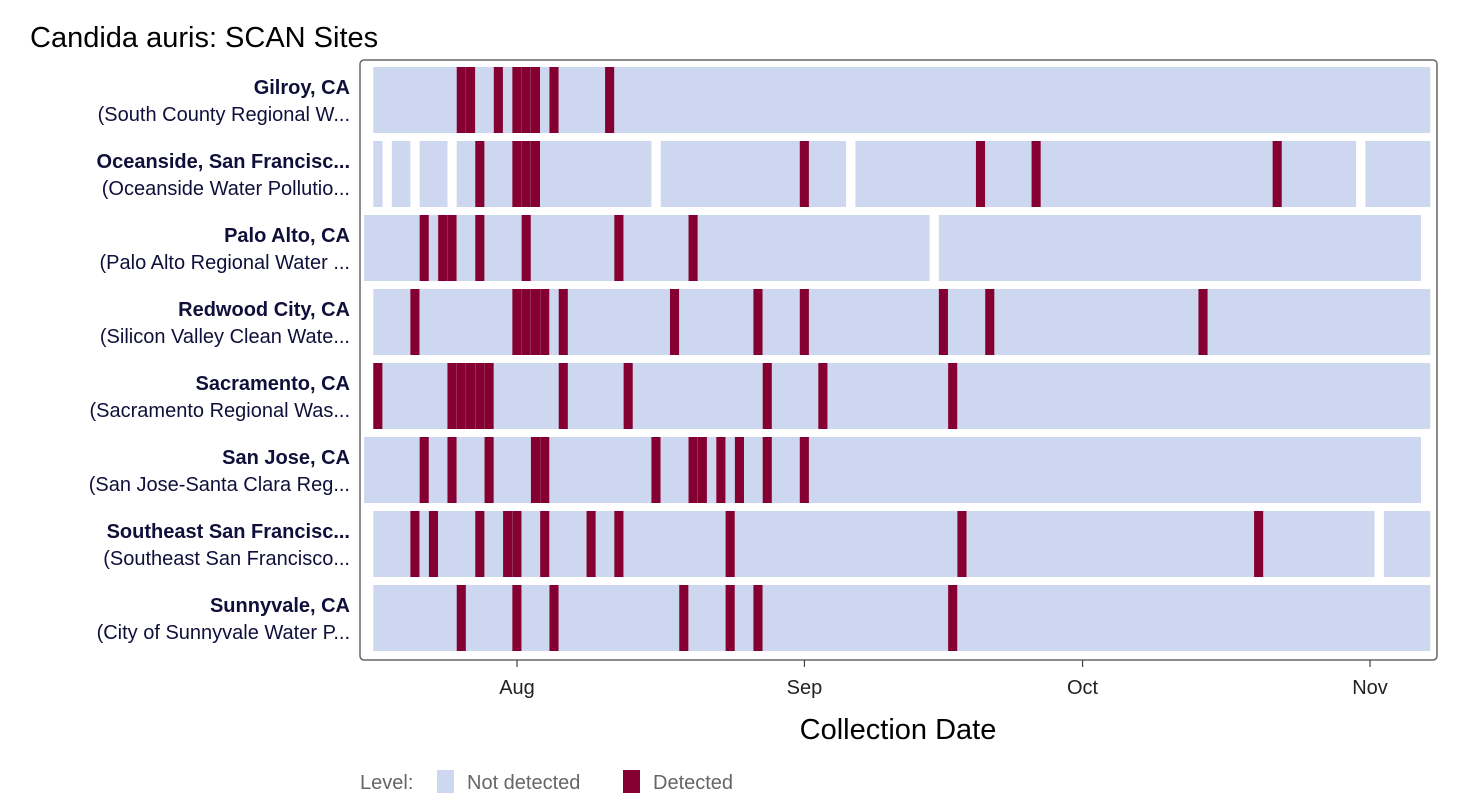 Image resolution: width=1478 pixels, height=804 pixels. Describe the element at coordinates (204, 38) in the screenshot. I see `chart-title: Candida auris: SCAN Sites` at that location.